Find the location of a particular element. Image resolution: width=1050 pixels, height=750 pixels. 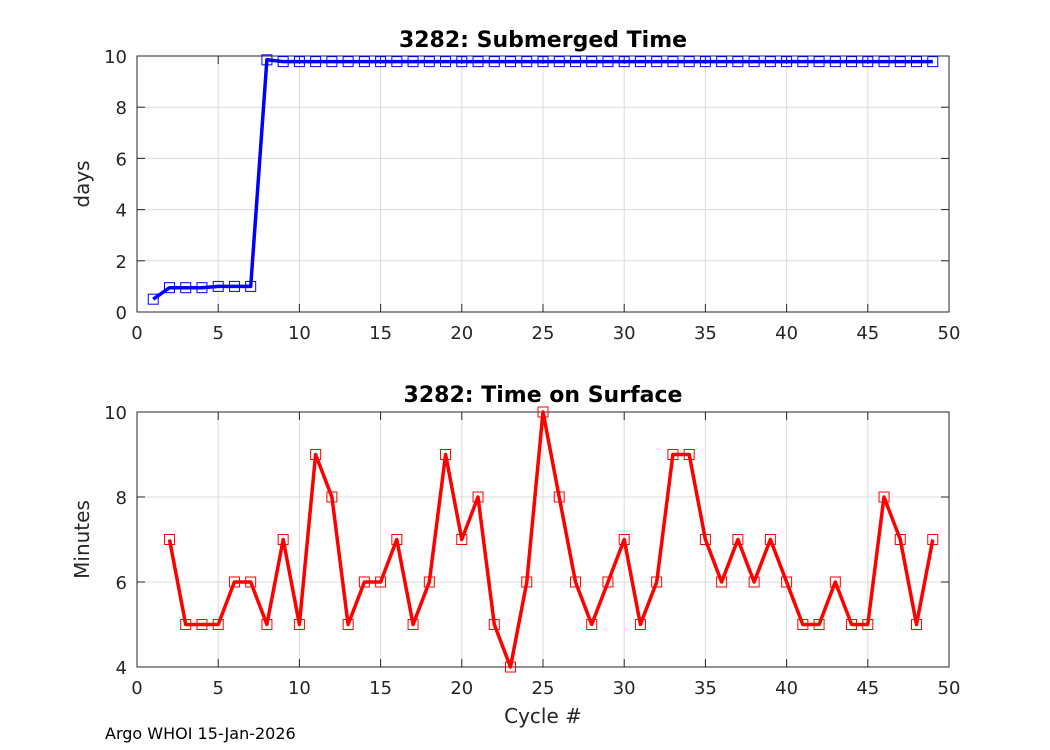

chart-title: 3282: Submerged Time is located at coordinates (543, 40).